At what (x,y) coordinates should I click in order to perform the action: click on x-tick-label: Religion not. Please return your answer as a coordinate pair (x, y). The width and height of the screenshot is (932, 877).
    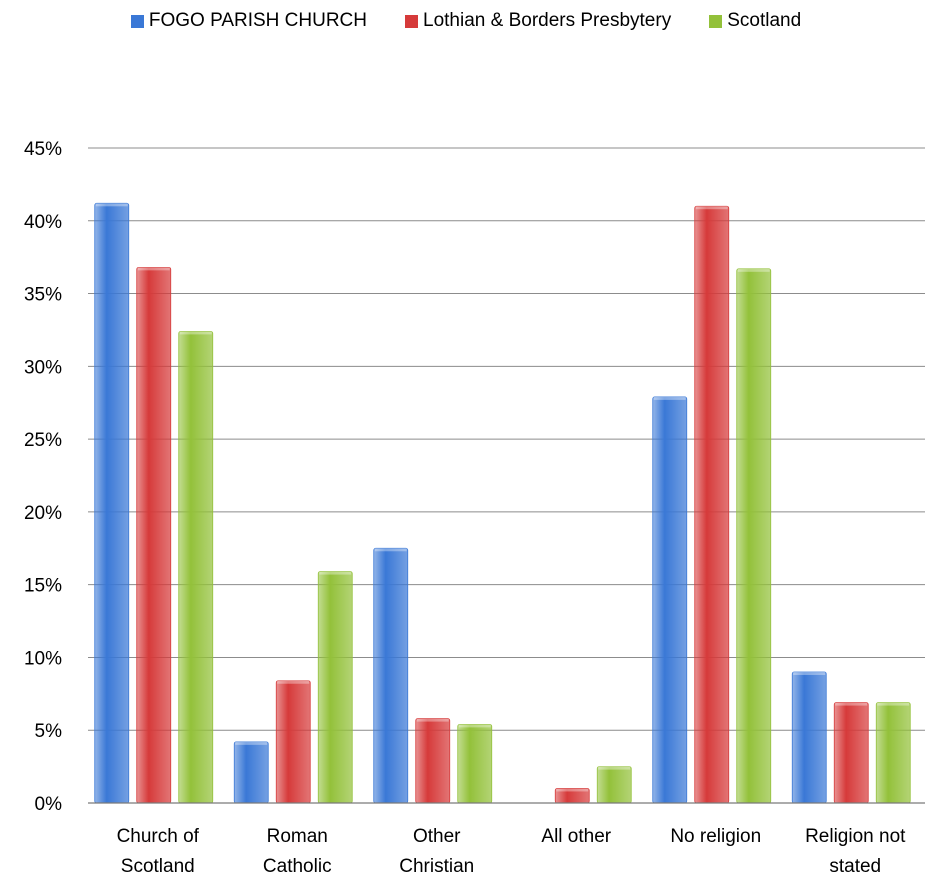
    Looking at the image, I should click on (855, 836).